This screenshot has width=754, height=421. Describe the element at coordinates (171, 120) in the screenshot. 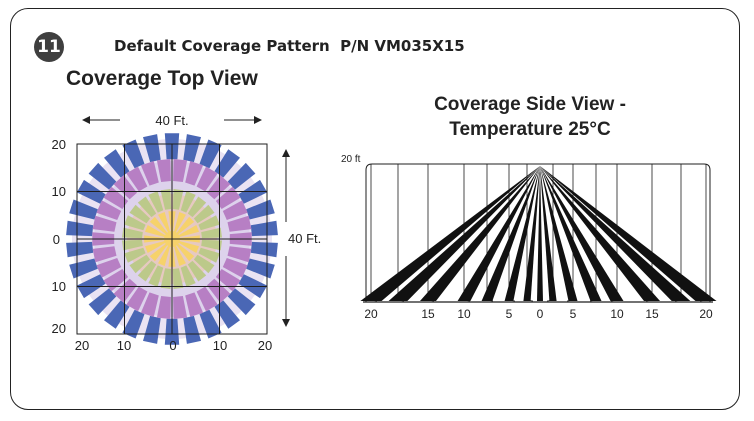

I see `width-label: 40 Ft.` at that location.